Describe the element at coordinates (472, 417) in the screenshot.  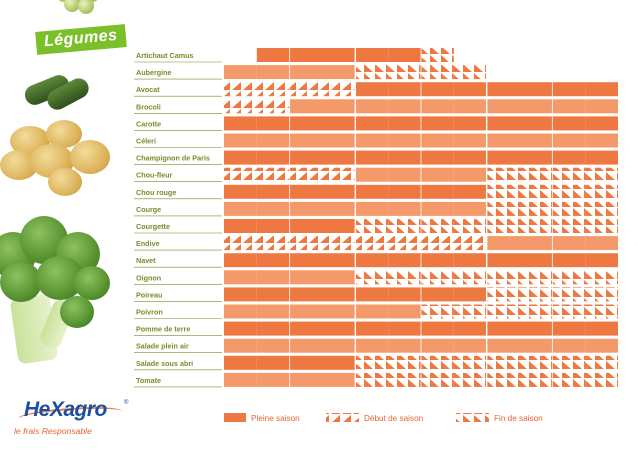
I see `legend-swatch-fin` at that location.